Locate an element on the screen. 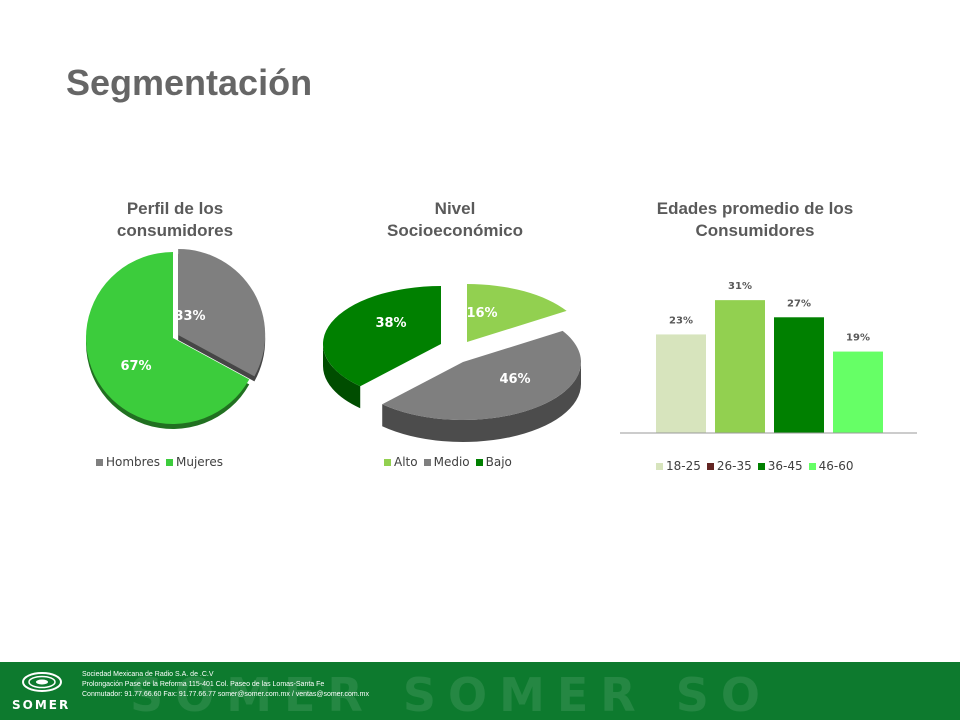 This screenshot has width=960, height=720. legend-label: Hombres is located at coordinates (133, 462).